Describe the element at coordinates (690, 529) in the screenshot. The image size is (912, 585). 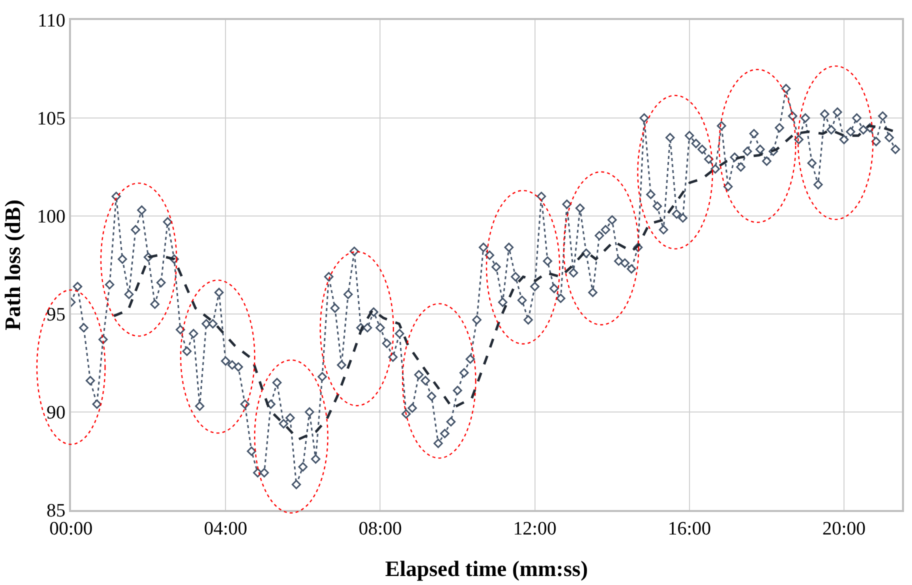
I see `x-tick-label: 16:00` at that location.